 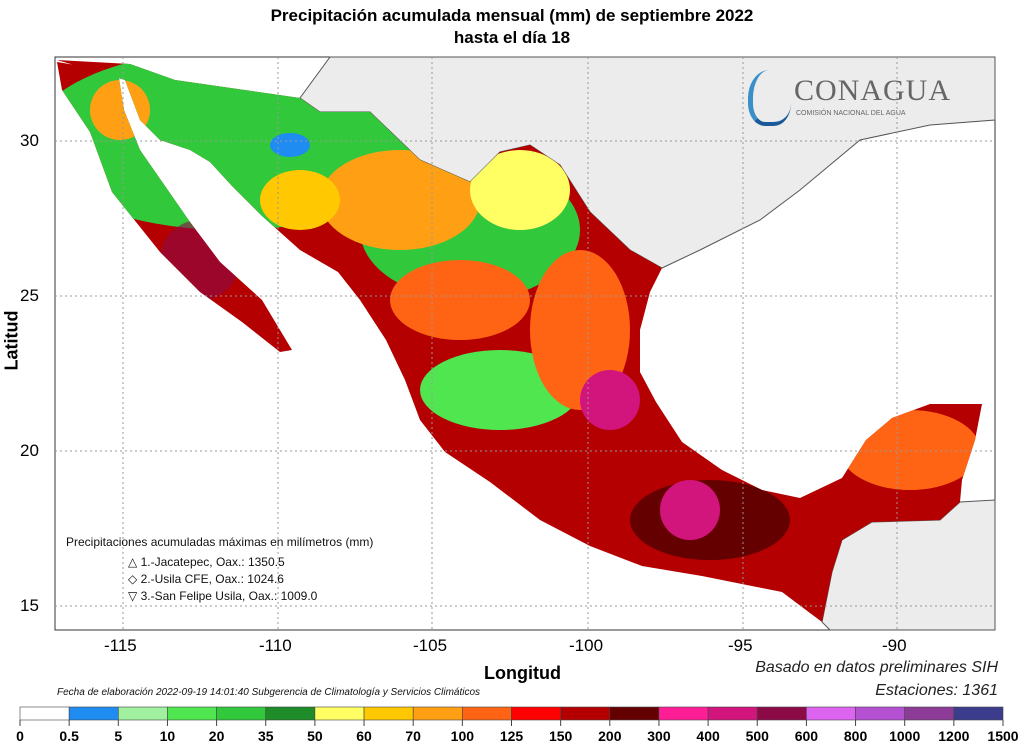 I want to click on colorbar-label: 20, so click(x=216, y=736).